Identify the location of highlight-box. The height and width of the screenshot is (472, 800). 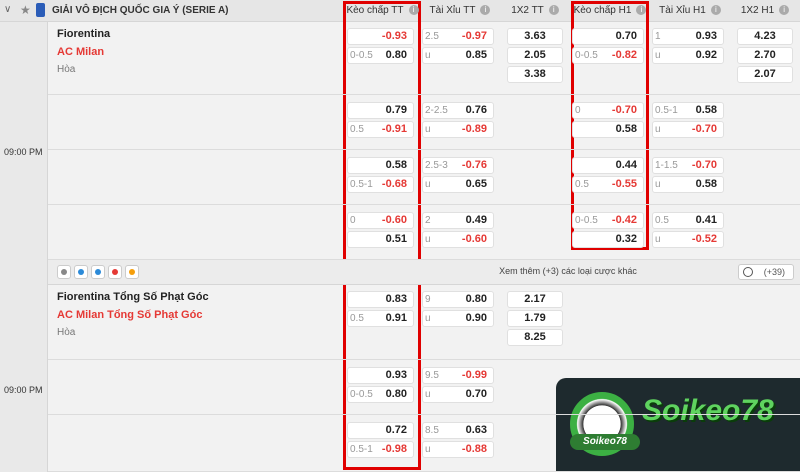
(382, 235).